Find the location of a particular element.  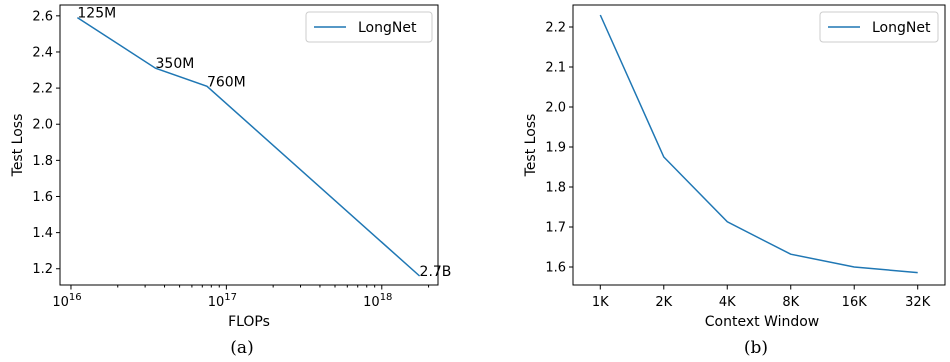

chart-b-legend-box is located at coordinates (879, 27).